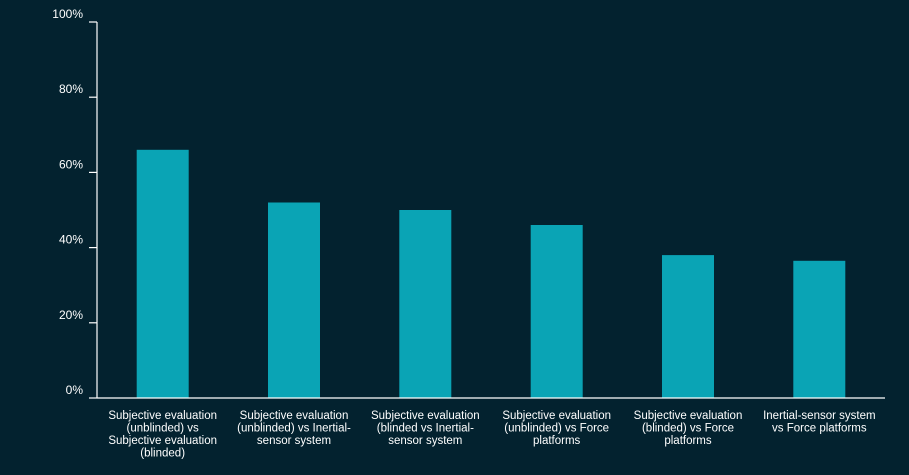  I want to click on y-tick-label-20: 20%, so click(71, 315).